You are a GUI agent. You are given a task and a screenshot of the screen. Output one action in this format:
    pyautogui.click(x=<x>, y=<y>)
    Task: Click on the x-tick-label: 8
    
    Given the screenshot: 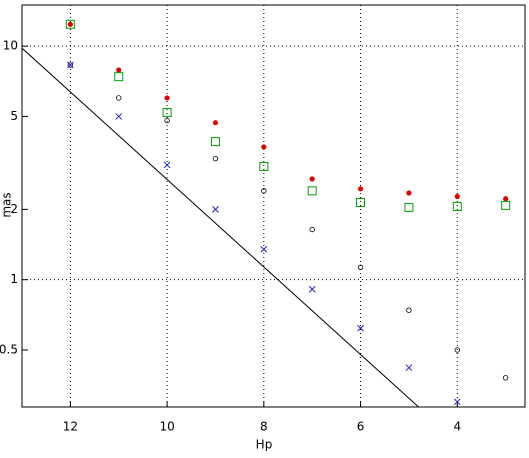 What is the action you would take?
    pyautogui.click(x=264, y=427)
    